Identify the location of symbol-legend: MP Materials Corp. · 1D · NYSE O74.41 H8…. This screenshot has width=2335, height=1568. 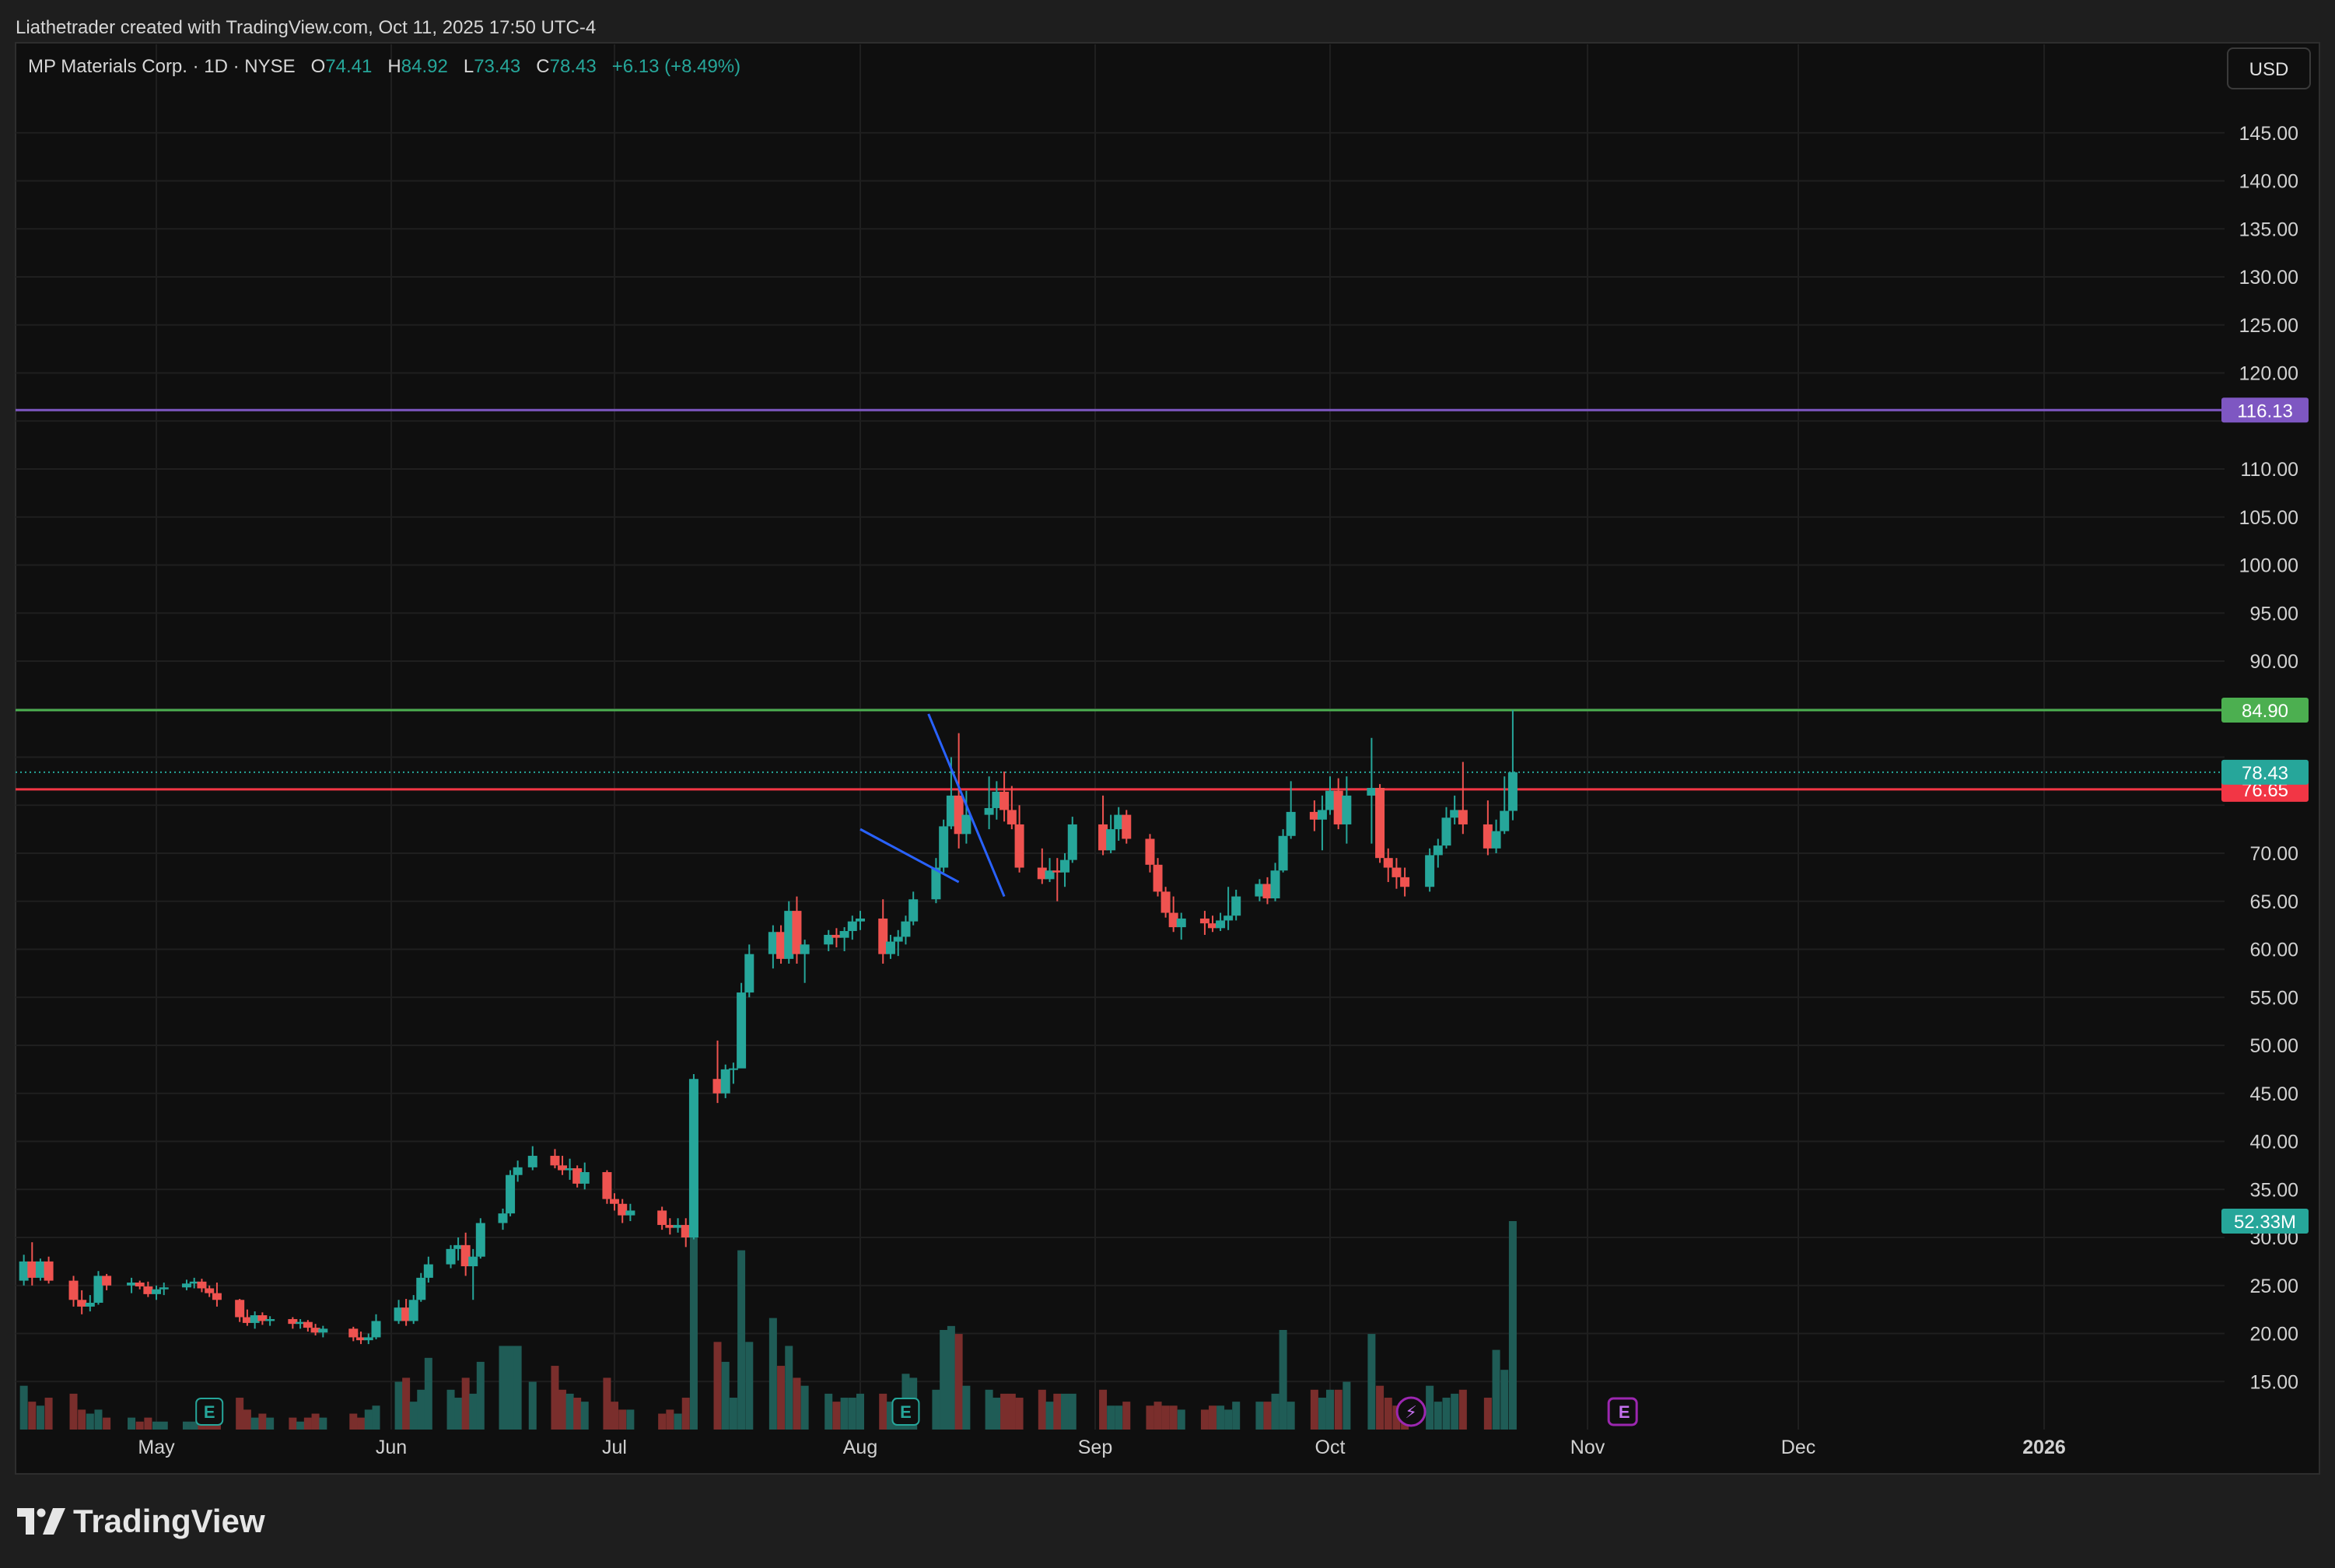
(384, 67).